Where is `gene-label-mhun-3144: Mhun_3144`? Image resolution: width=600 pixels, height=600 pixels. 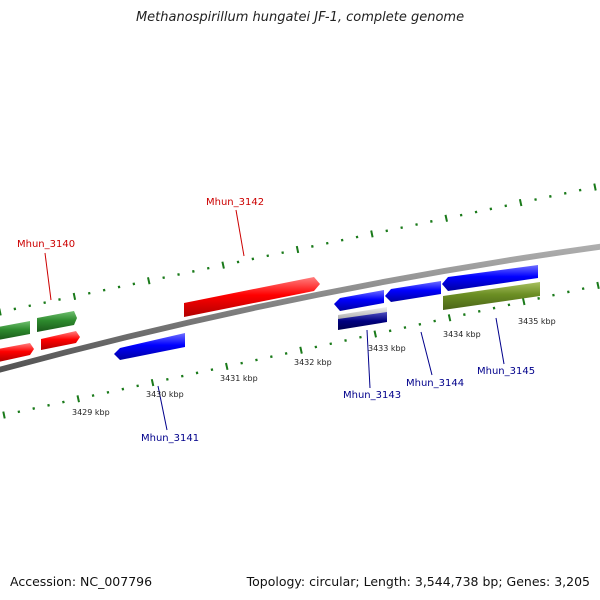
gene-label-mhun-3144: Mhun_3144 is located at coordinates (435, 383).